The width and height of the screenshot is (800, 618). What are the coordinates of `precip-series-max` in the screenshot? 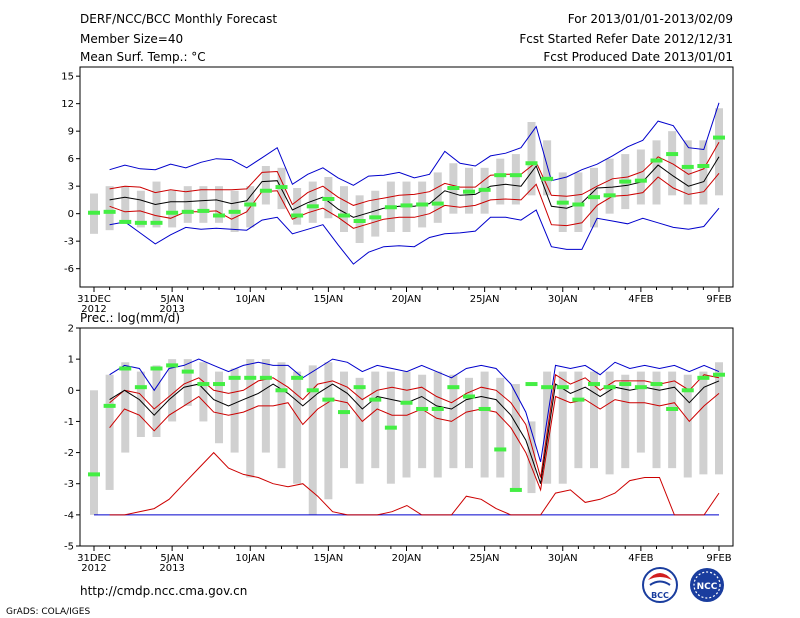 It's located at (414, 410).